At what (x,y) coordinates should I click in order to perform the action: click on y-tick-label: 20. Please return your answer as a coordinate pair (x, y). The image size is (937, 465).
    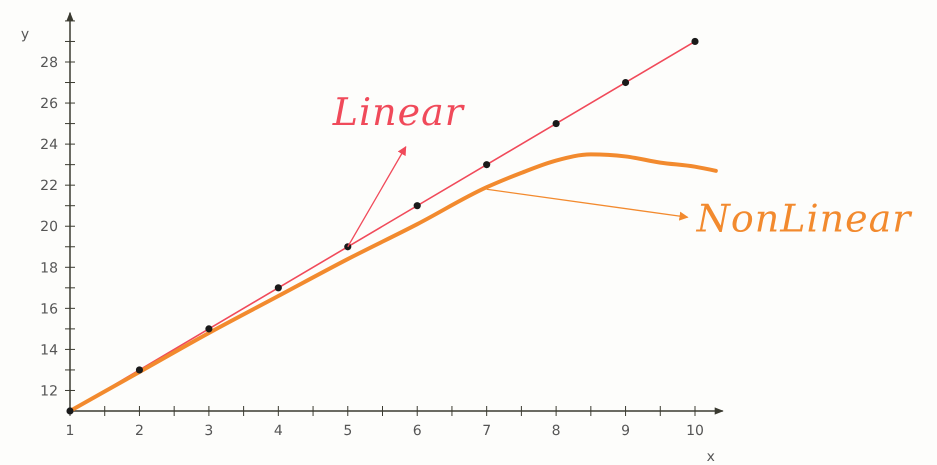
    Looking at the image, I should click on (49, 227).